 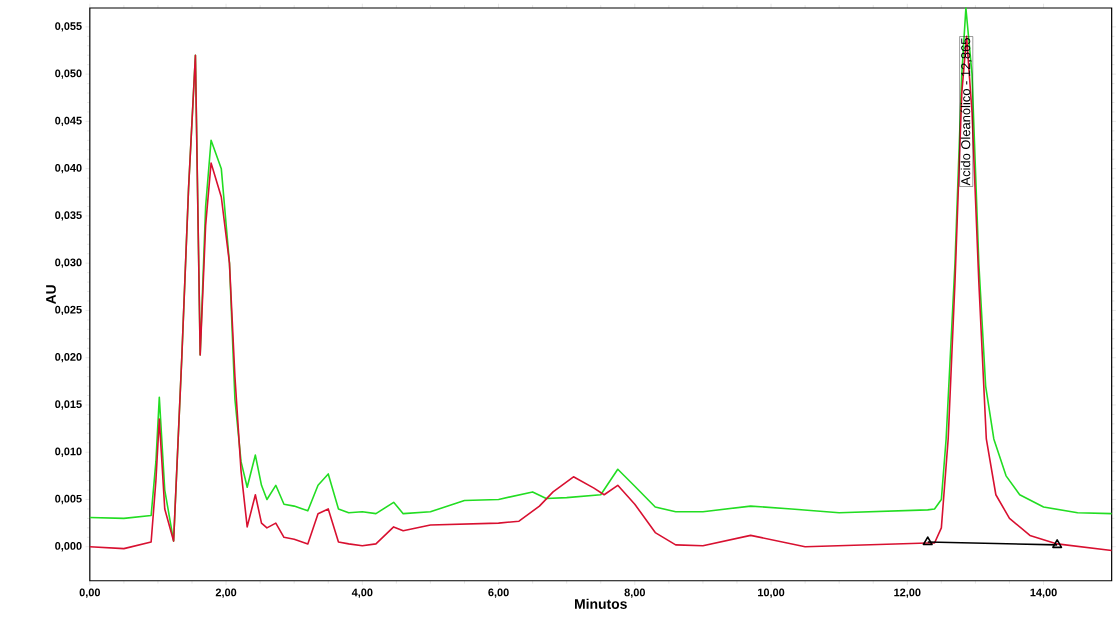 What do you see at coordinates (68, 169) in the screenshot?
I see `y-tick-label: 0,040` at bounding box center [68, 169].